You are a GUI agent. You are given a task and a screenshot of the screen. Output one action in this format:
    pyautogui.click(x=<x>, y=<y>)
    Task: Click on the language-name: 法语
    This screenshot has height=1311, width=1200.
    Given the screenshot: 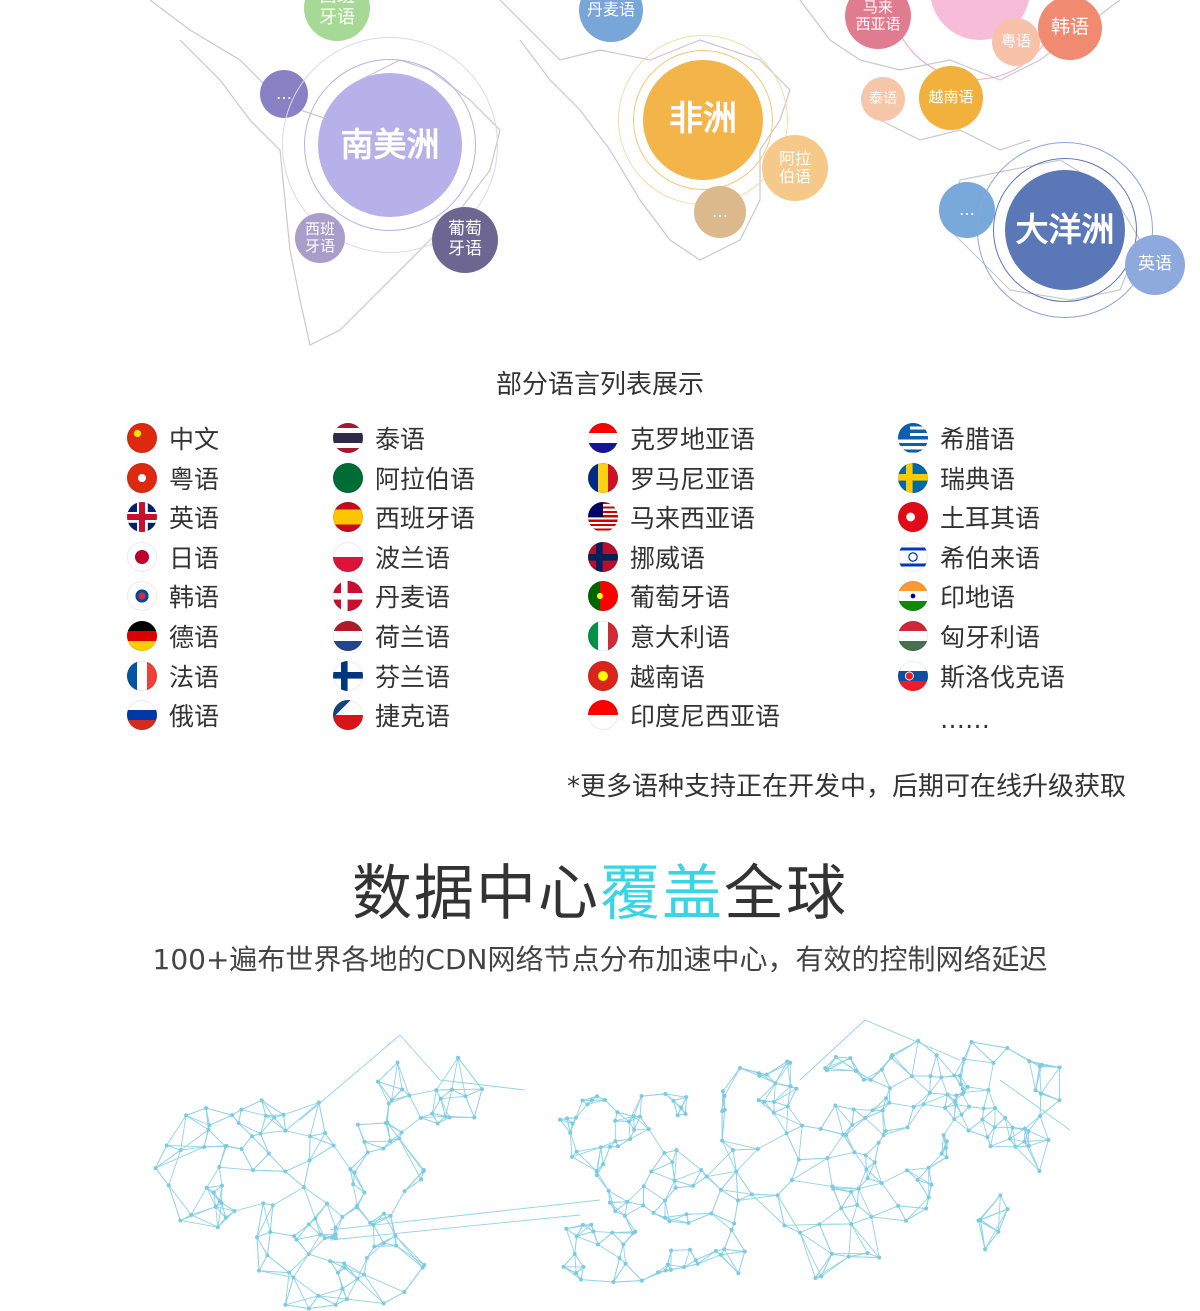 What is the action you would take?
    pyautogui.click(x=194, y=677)
    